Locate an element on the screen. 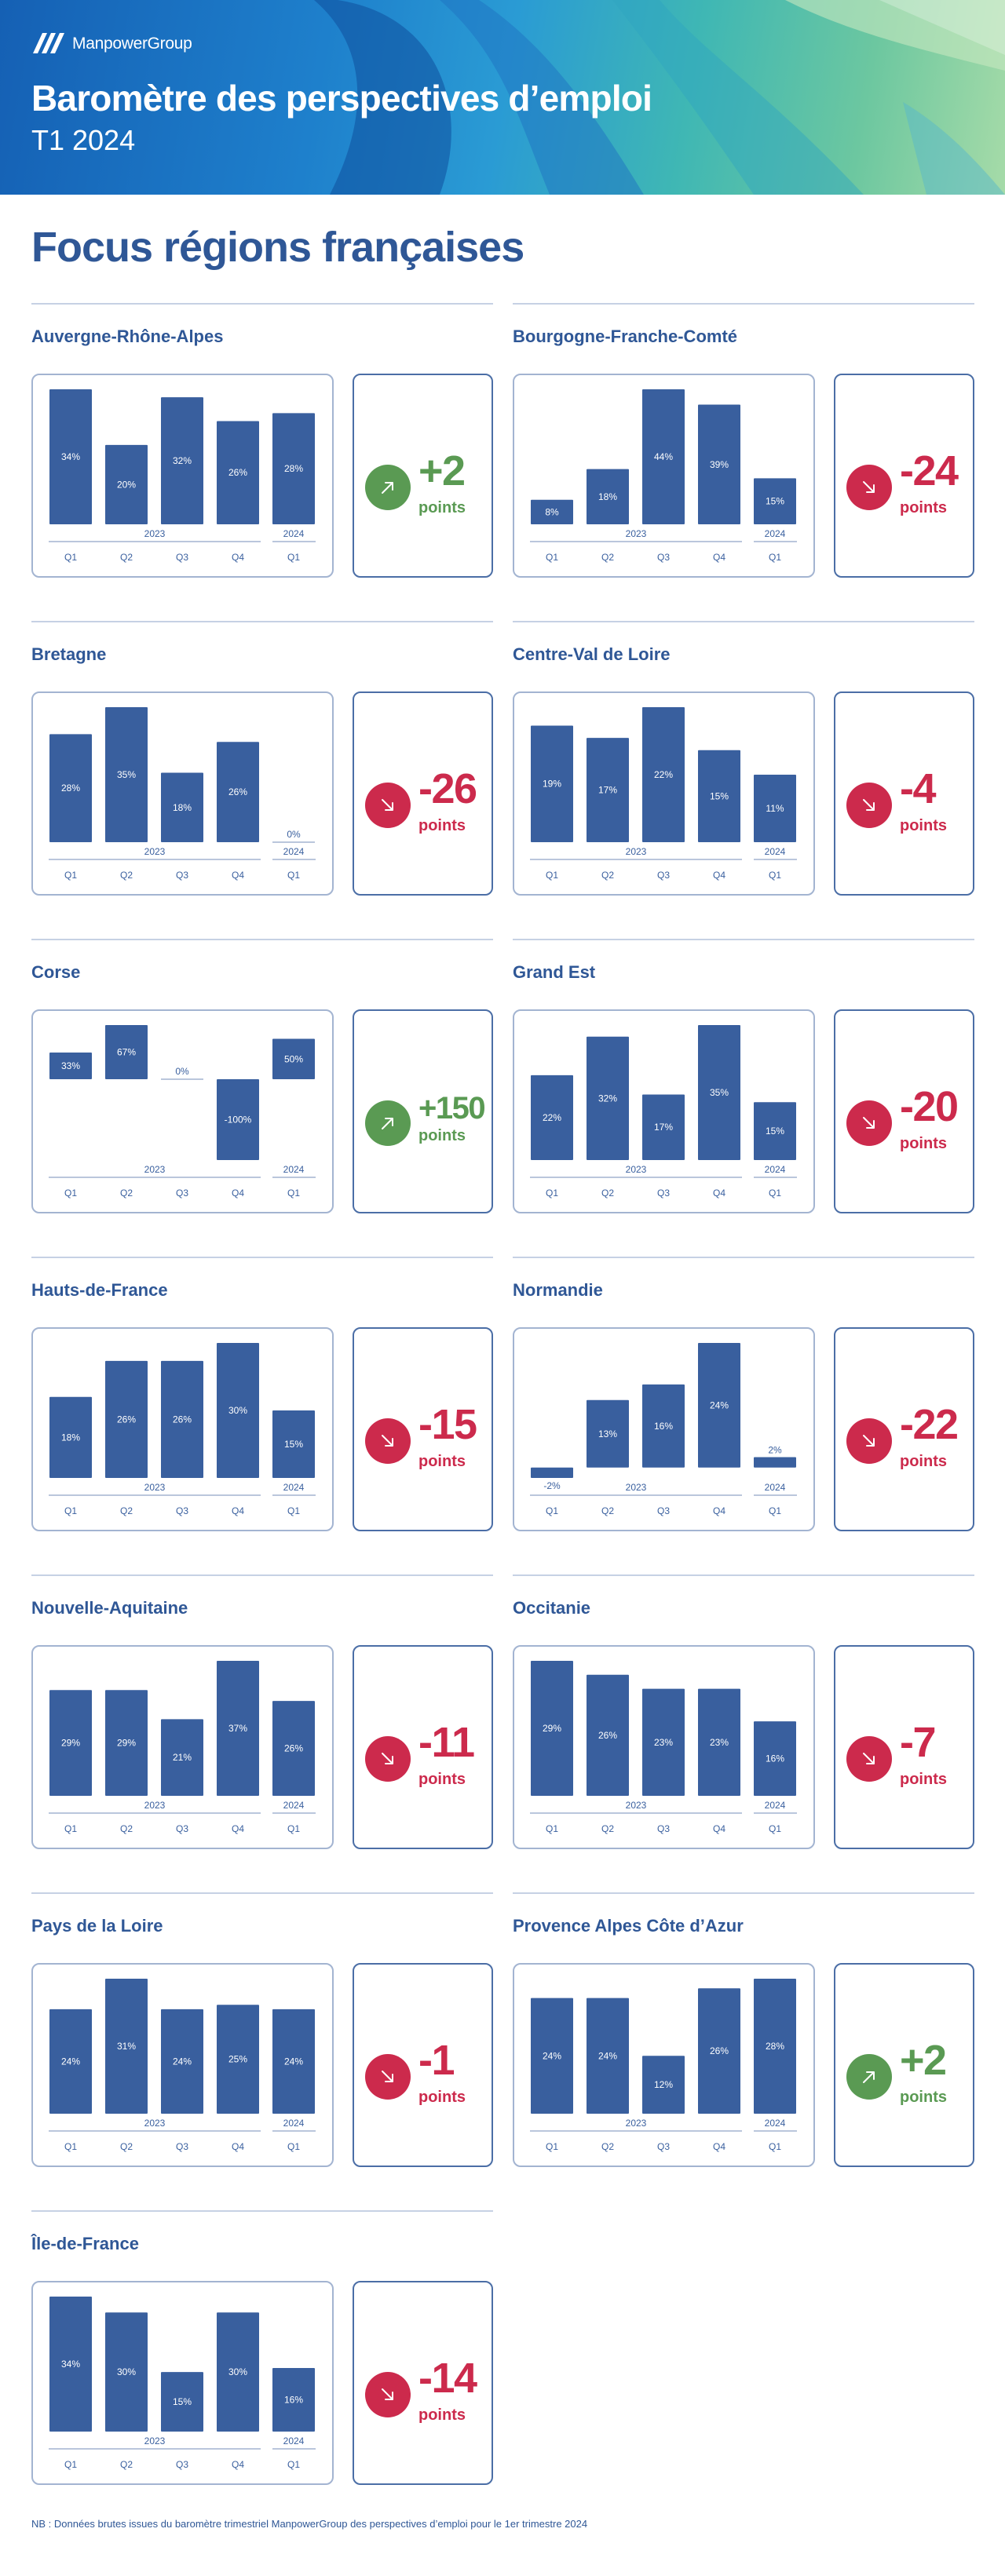 This screenshot has width=1005, height=2576. bar-value-label: 16% is located at coordinates (293, 2400).